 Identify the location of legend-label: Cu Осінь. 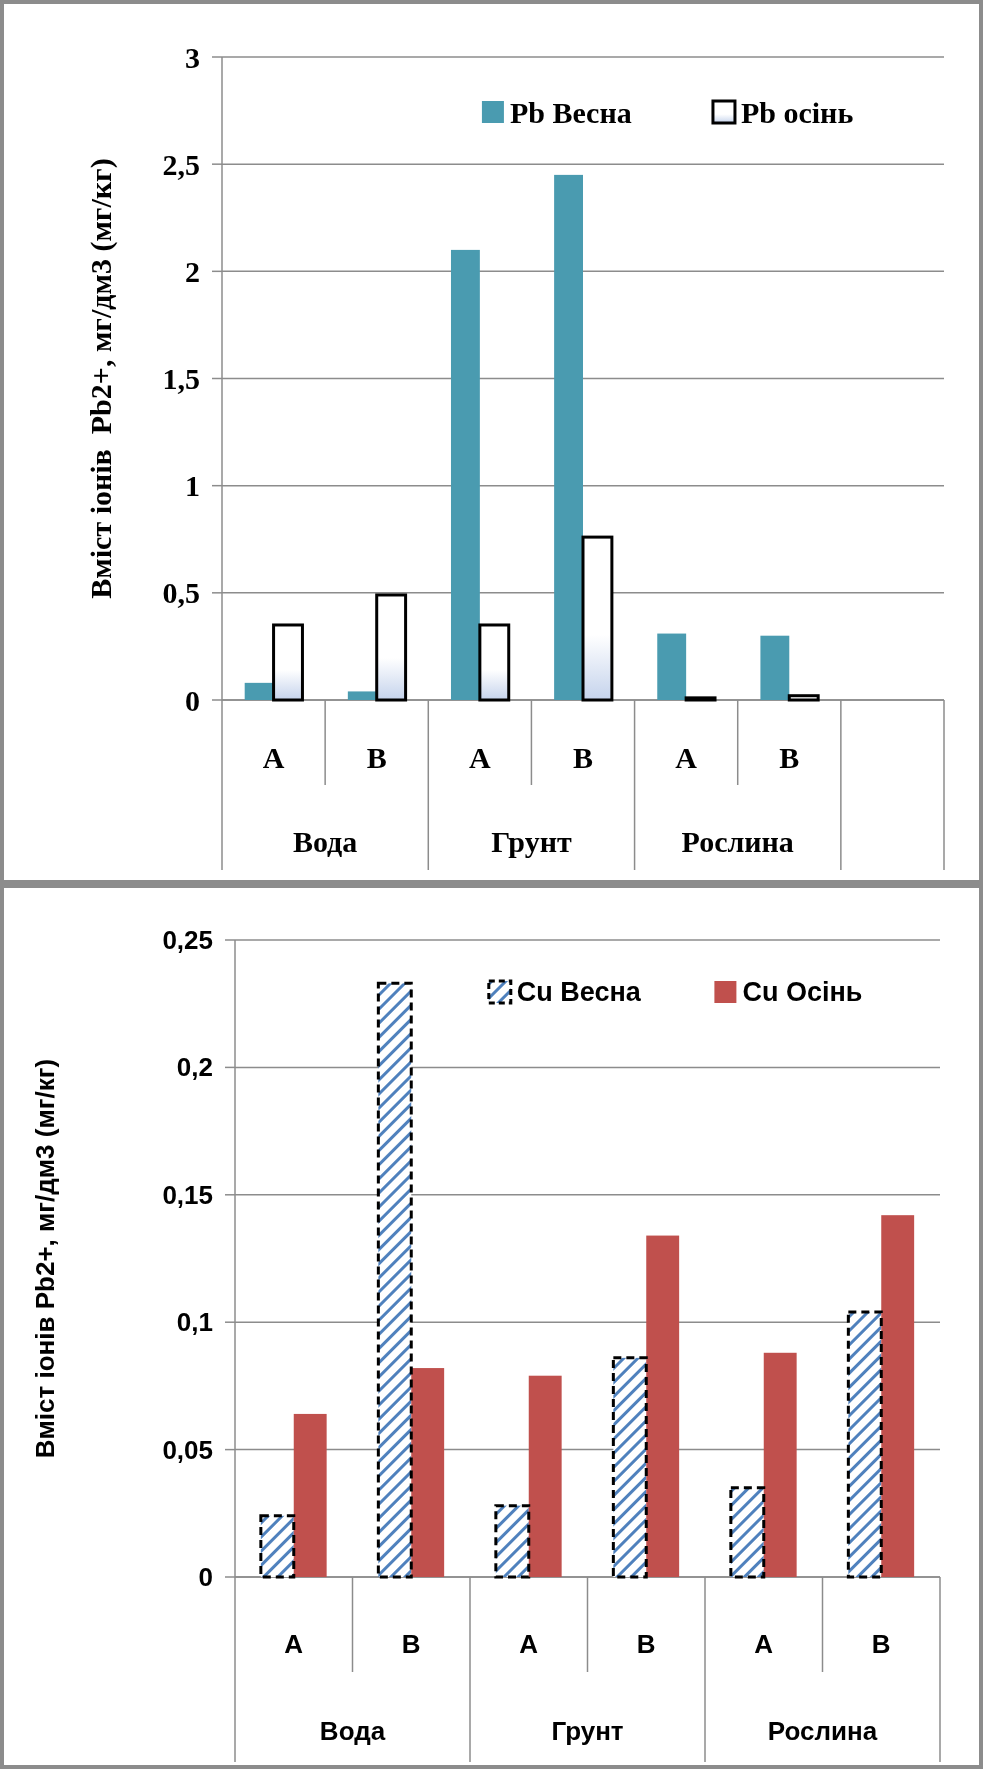
(802, 992).